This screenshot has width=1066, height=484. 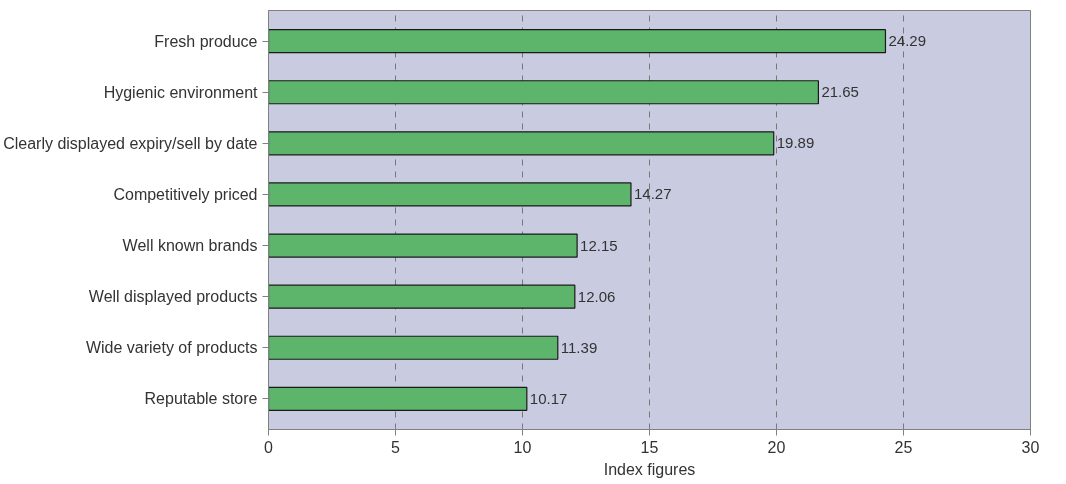 I want to click on y-tick-label: Clearly displayed expiry/sell by date, so click(x=130, y=143).